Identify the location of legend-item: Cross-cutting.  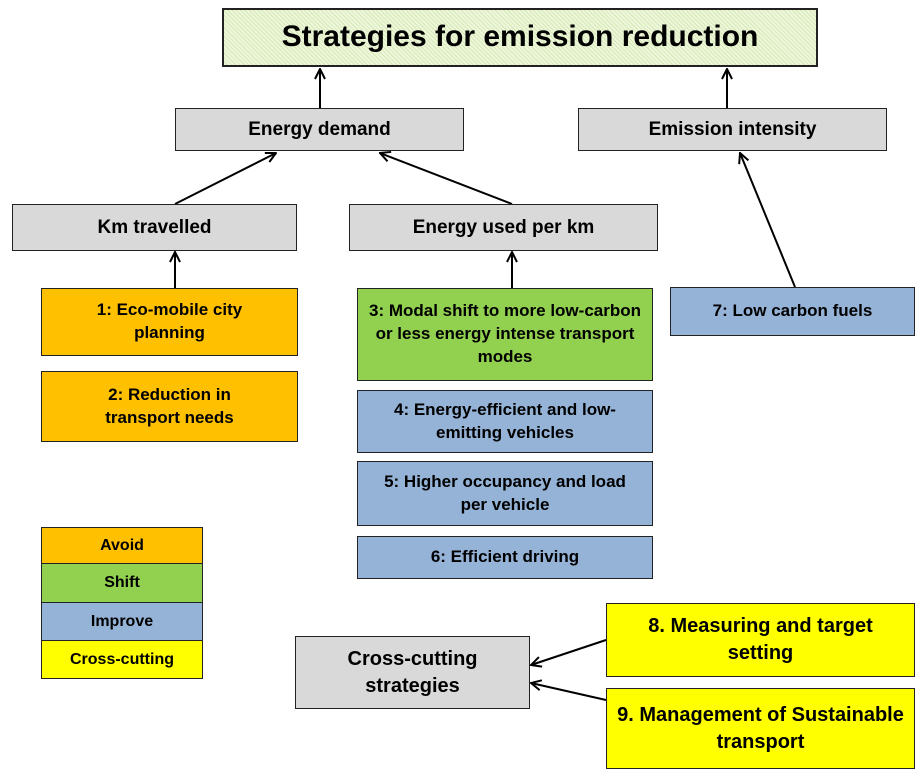
(122, 659).